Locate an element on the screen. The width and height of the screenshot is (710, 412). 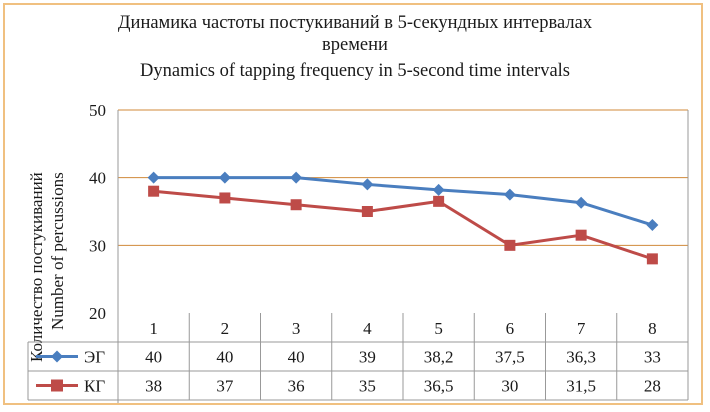
table-value-cell: 38 is located at coordinates (153, 386).